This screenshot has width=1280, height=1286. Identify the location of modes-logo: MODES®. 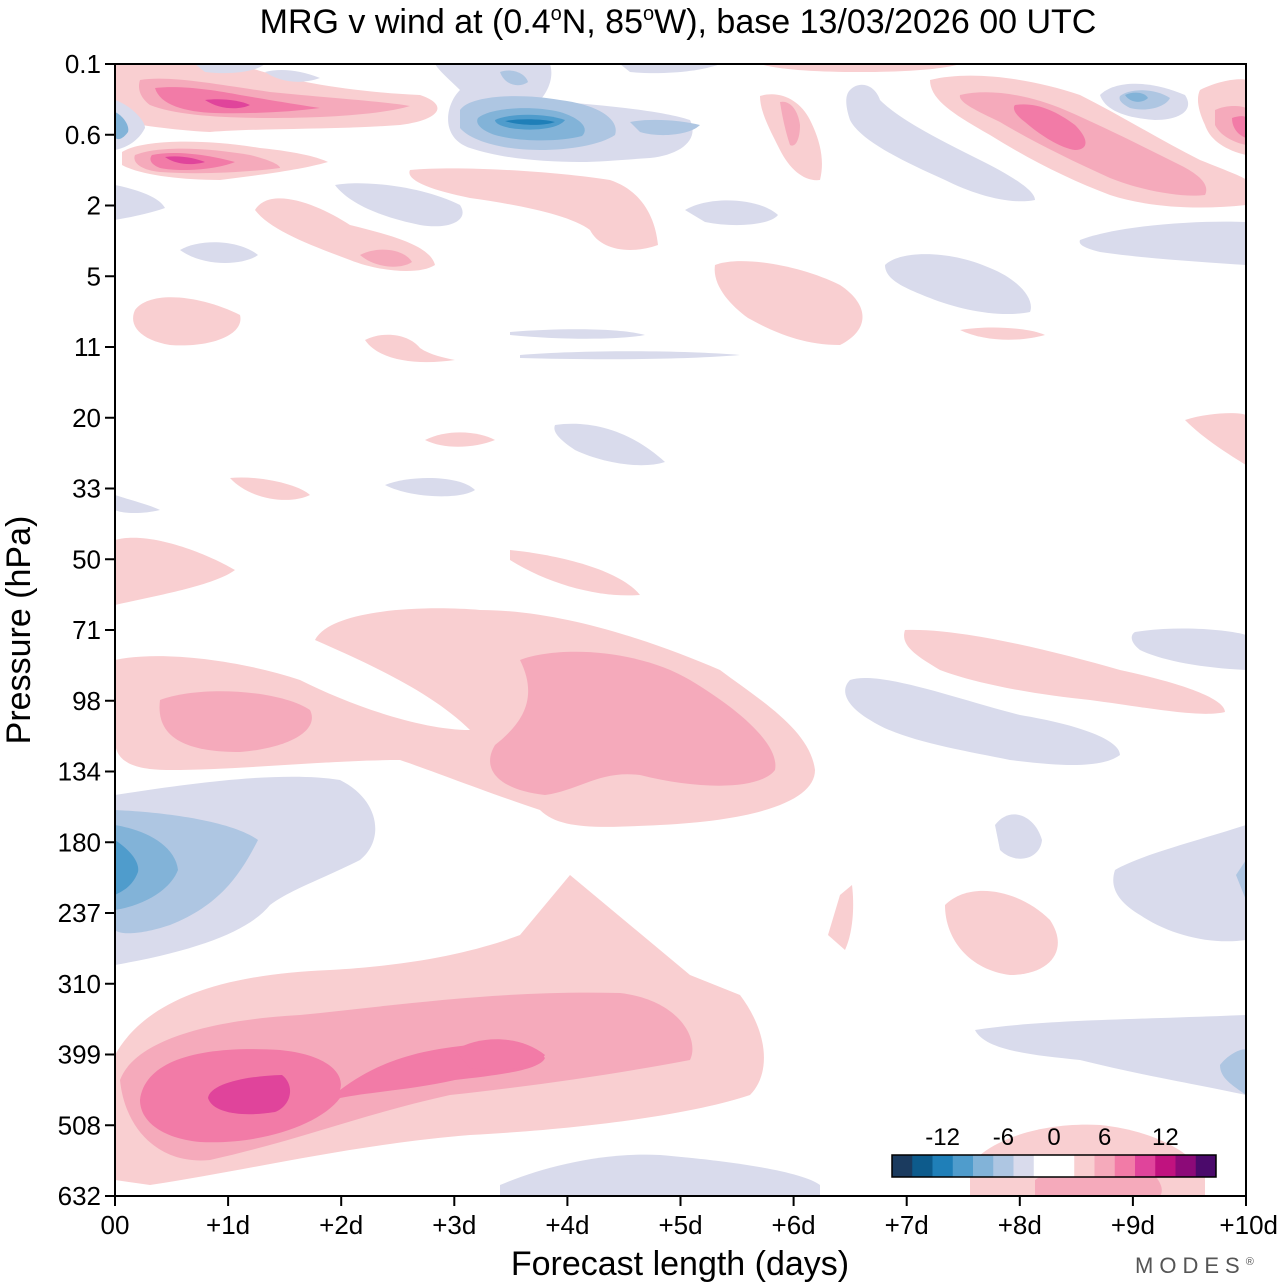
(1197, 1265).